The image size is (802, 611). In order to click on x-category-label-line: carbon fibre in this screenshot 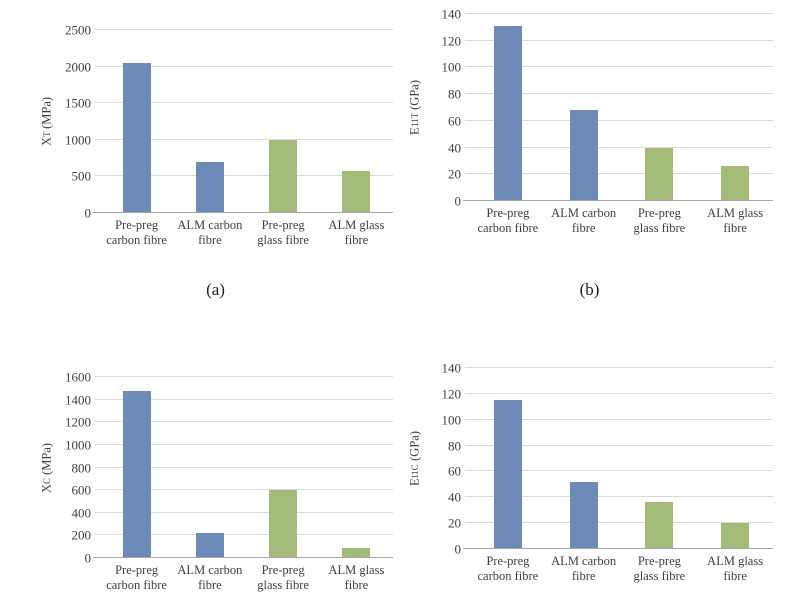, I will do `click(136, 240)`.